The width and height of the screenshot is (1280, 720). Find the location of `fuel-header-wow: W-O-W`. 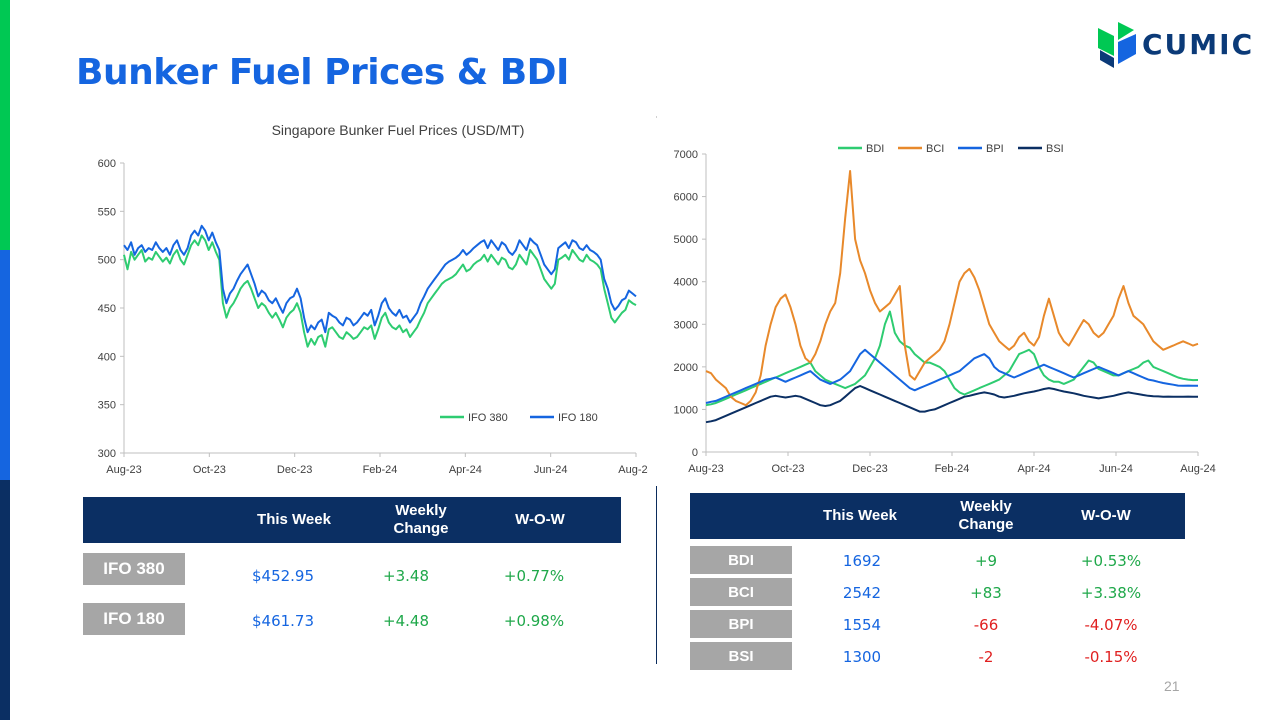

fuel-header-wow: W-O-W is located at coordinates (540, 519).